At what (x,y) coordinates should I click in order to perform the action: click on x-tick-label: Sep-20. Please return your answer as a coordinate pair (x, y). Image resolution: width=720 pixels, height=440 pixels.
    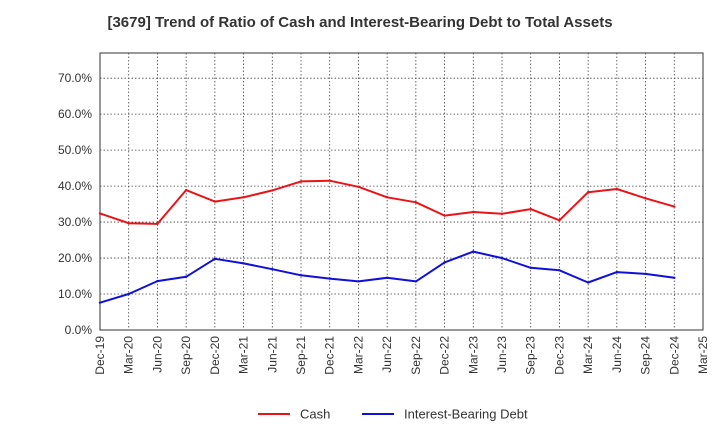
    Looking at the image, I should click on (186, 355).